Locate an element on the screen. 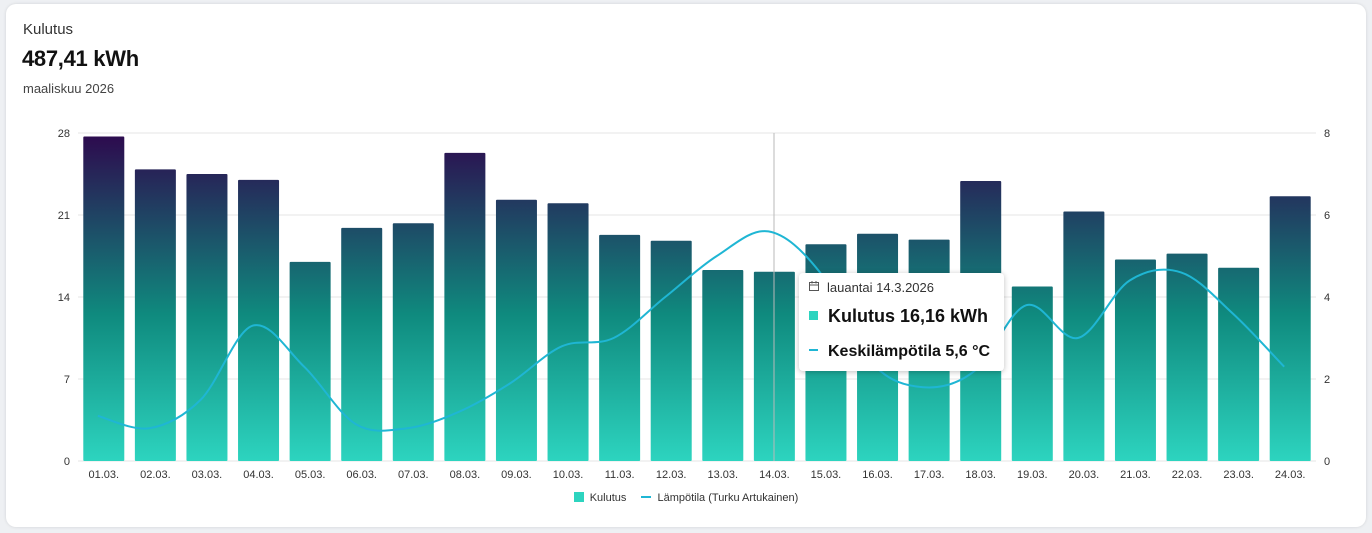 The height and width of the screenshot is (533, 1372). card-title: Kulutus is located at coordinates (48, 29).